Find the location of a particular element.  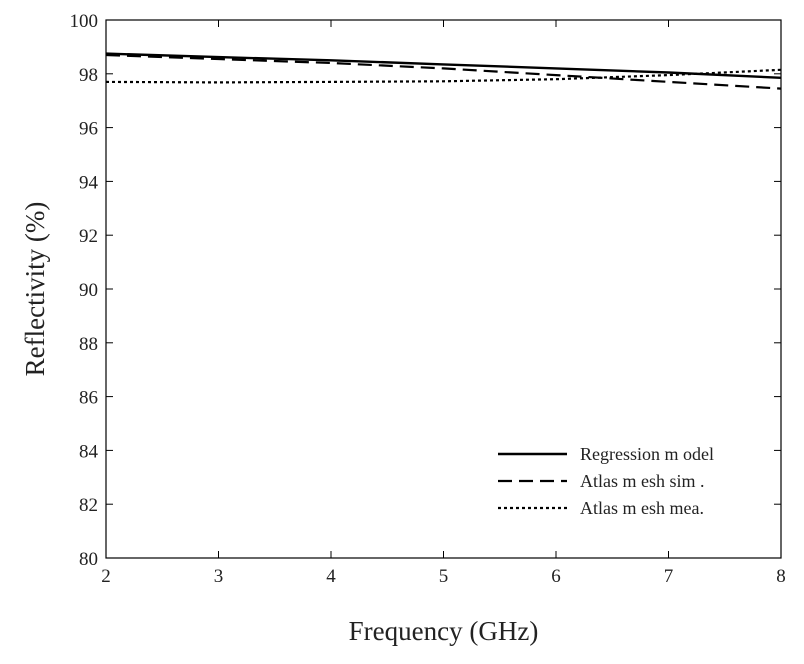

x-tick-label: 4 is located at coordinates (331, 576).